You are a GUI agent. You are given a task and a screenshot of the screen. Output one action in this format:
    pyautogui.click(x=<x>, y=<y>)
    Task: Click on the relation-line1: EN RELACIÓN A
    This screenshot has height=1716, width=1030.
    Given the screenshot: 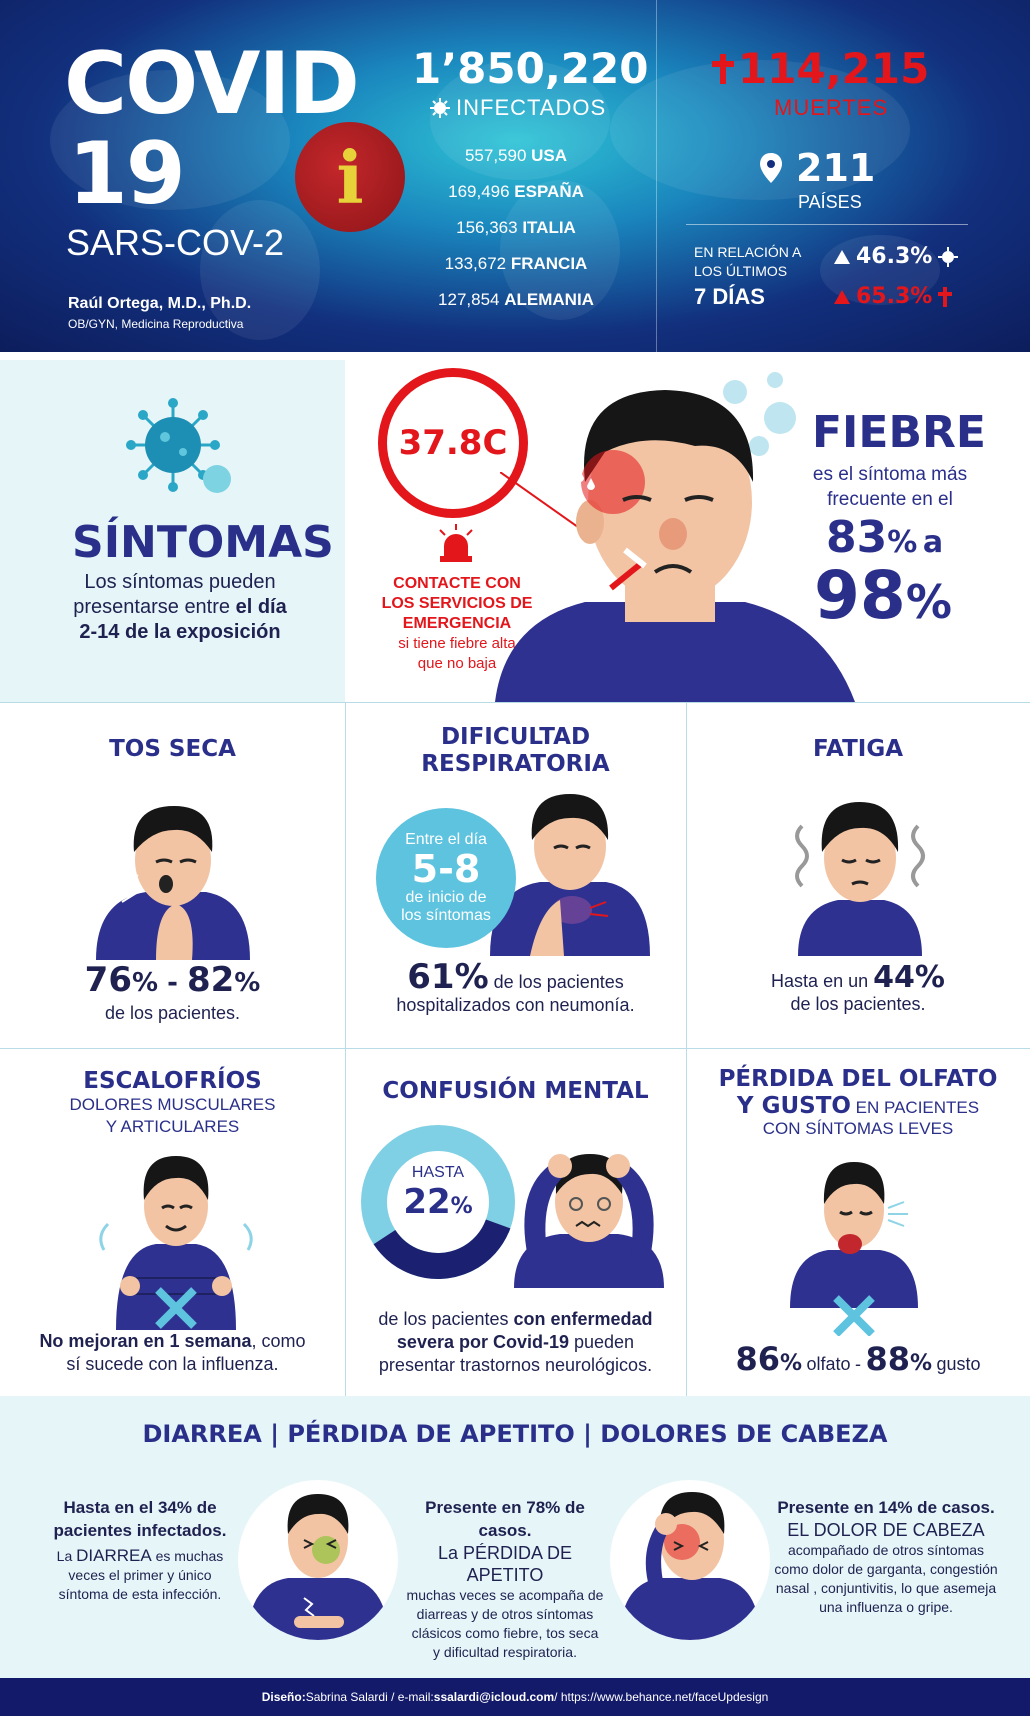 What is the action you would take?
    pyautogui.click(x=748, y=252)
    